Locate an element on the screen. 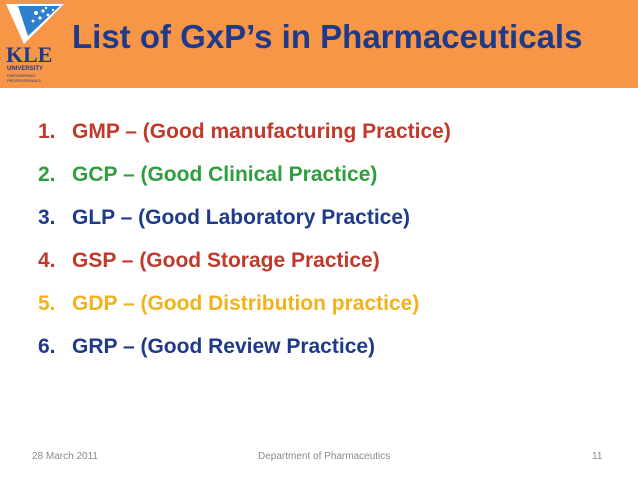 Image resolution: width=638 pixels, height=479 pixels. list-number: 2. is located at coordinates (47, 174).